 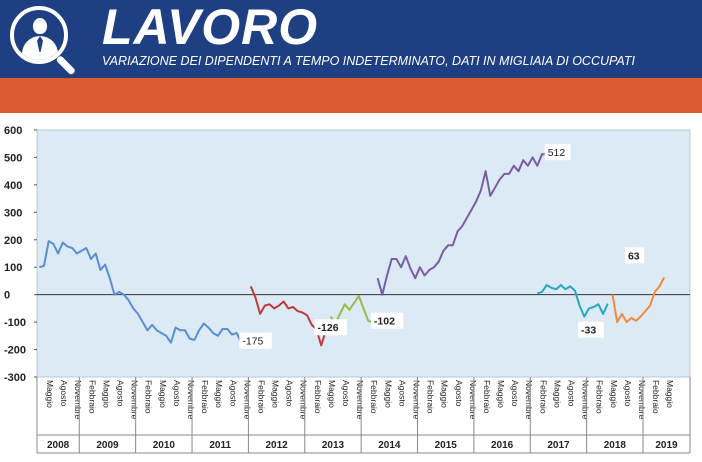 What do you see at coordinates (573, 301) in the screenshot?
I see `series-line-s2017` at bounding box center [573, 301].